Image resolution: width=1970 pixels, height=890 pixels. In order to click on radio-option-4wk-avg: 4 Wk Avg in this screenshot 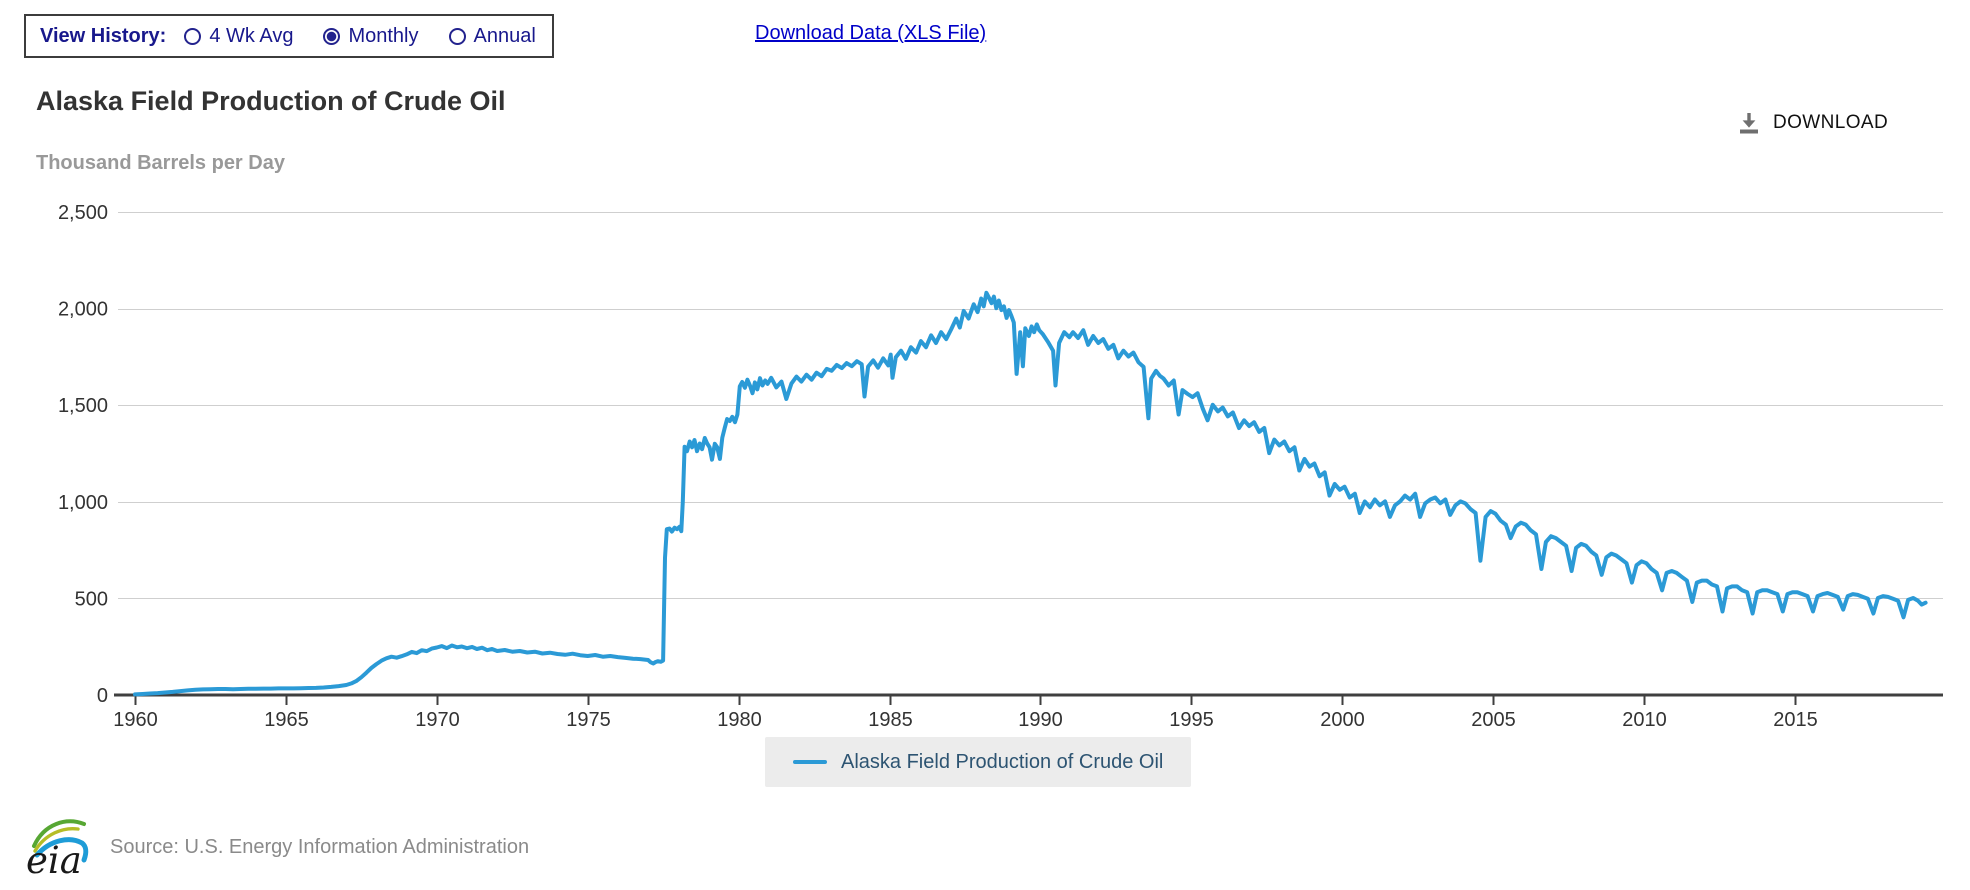, I will do `click(238, 36)`.